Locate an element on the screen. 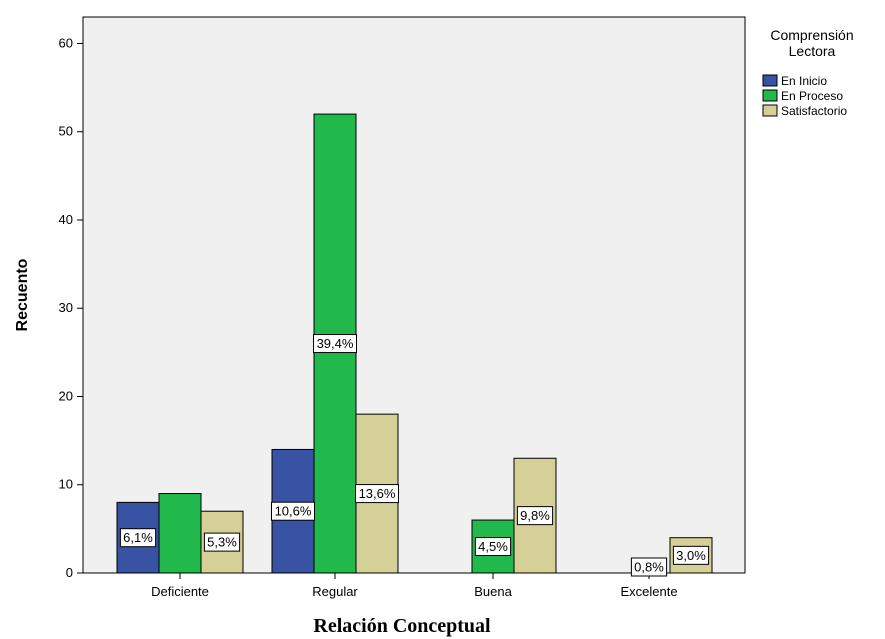 This screenshot has width=885, height=639. data-label: 5,3% is located at coordinates (222, 542).